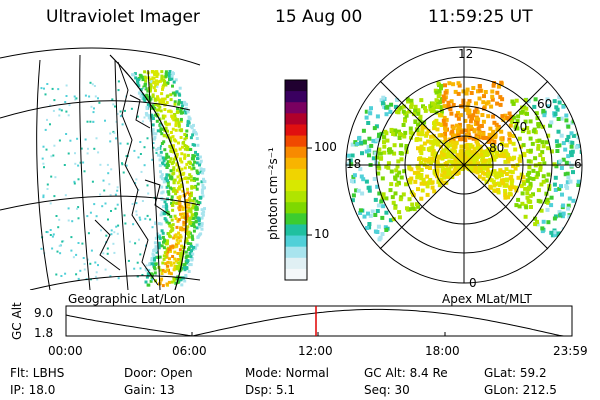  I want to click on colorbar-tick-10: 10, so click(322, 234).